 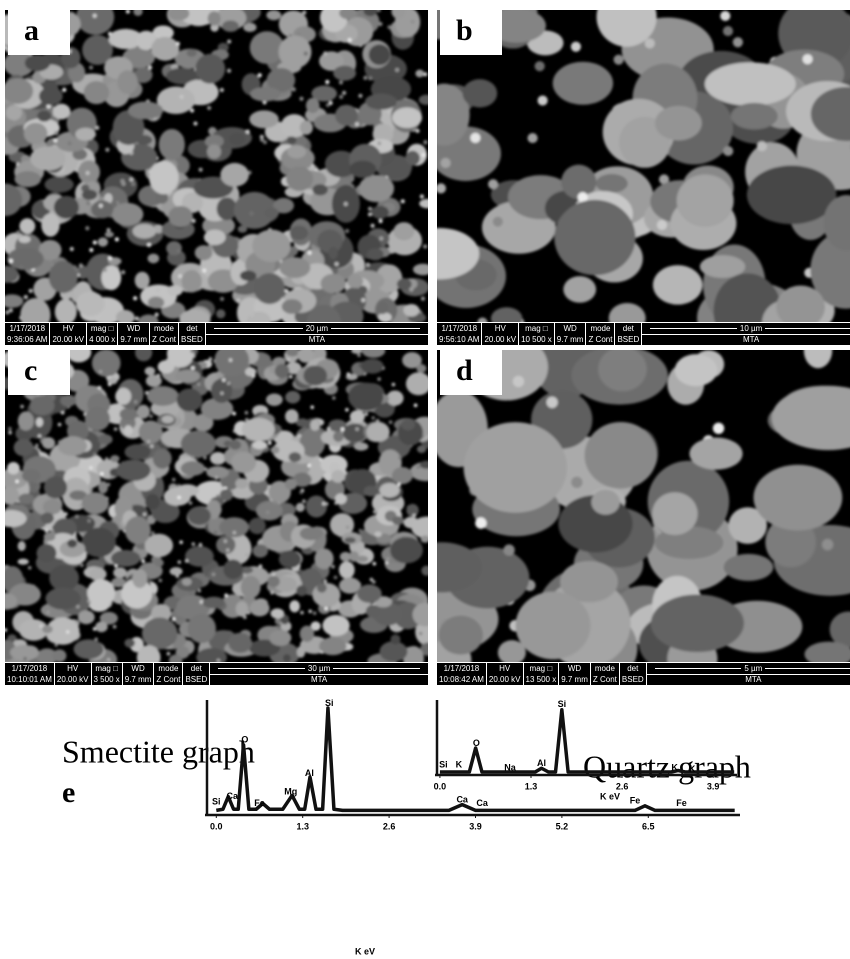 I want to click on info-text: 4 000 x, so click(x=102, y=339).